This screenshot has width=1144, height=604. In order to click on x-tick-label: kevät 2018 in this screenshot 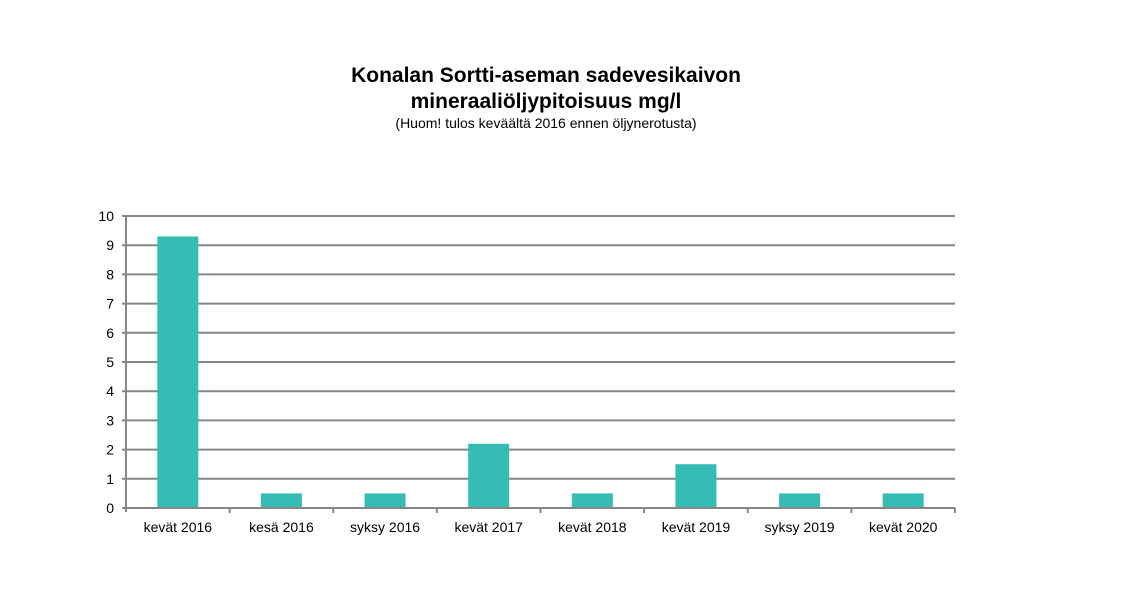, I will do `click(592, 527)`.